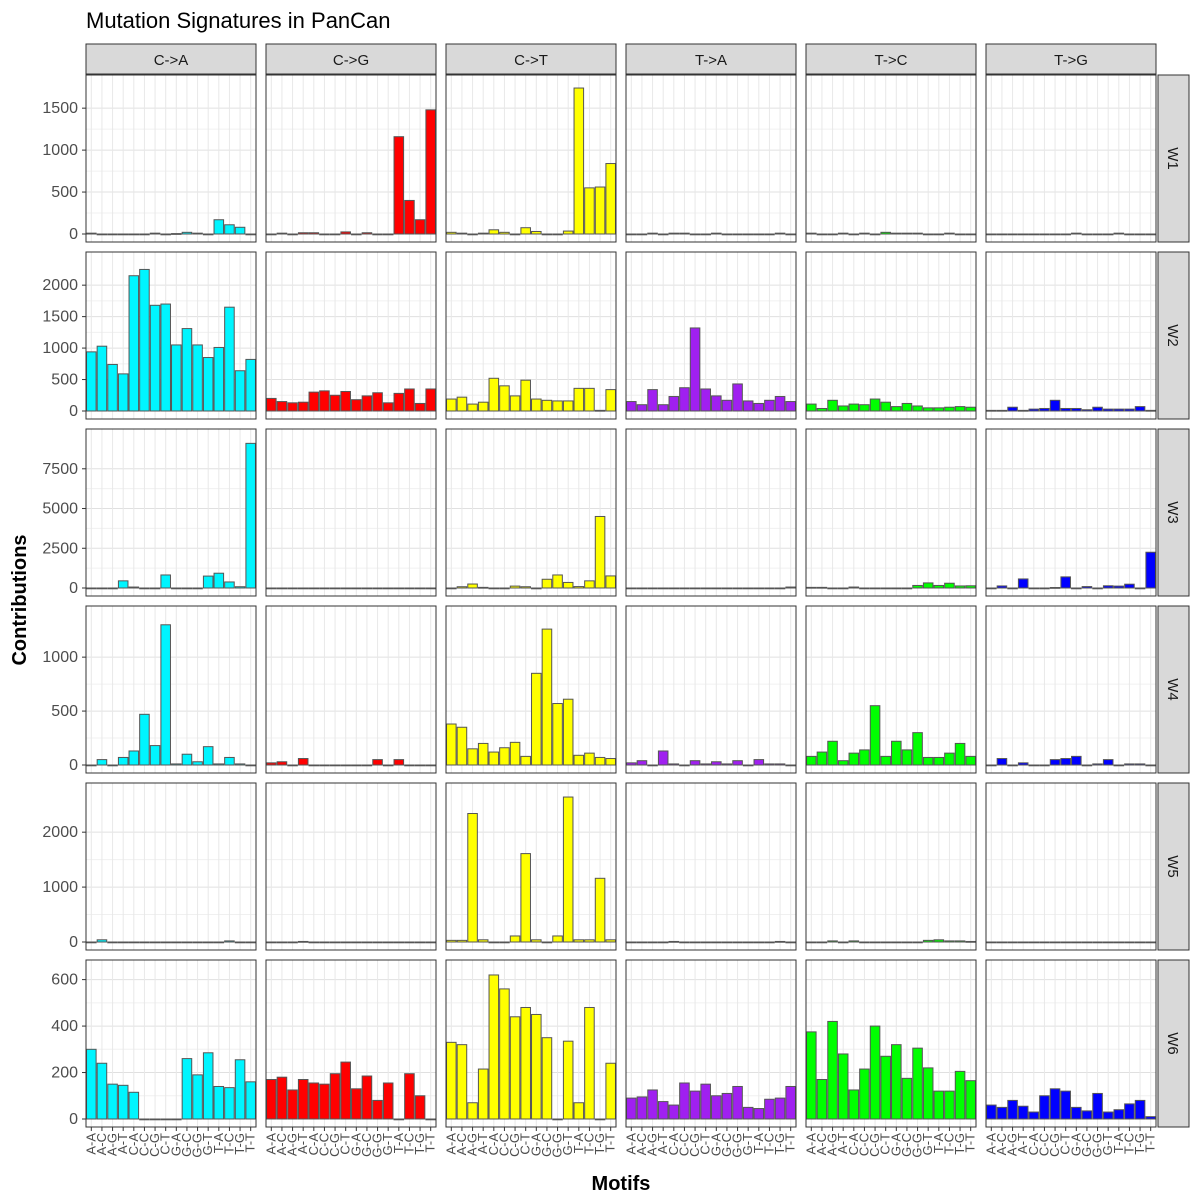 The width and height of the screenshot is (1200, 1200). I want to click on bar-w1-t-to-c-c-a, so click(854, 234).